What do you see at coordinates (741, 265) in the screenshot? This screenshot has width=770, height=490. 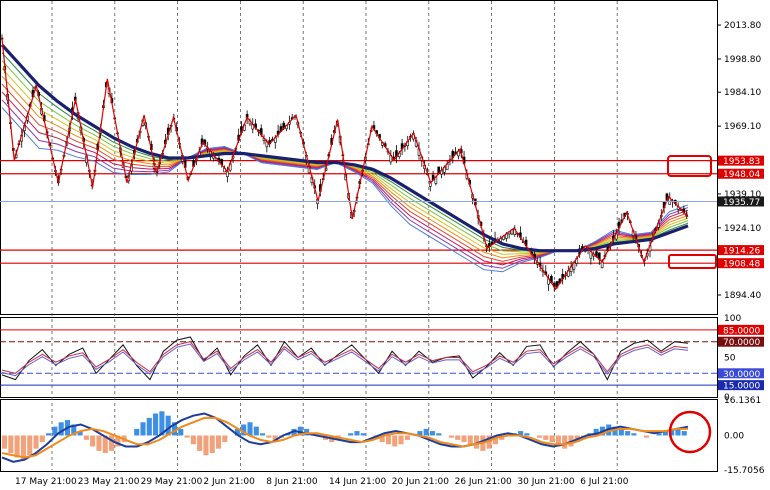 I see `level-tag-label: 1908.48` at bounding box center [741, 265].